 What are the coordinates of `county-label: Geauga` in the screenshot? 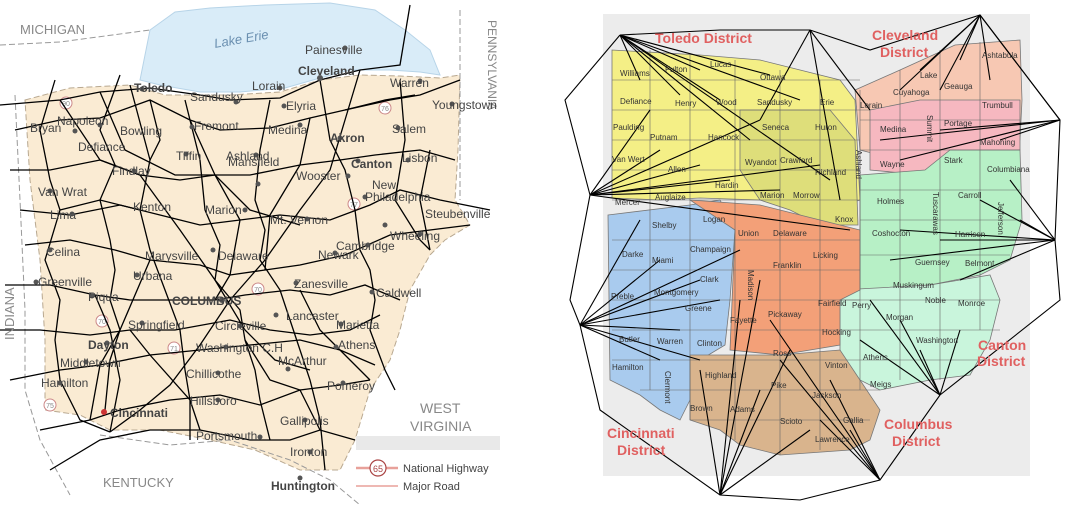 It's located at (958, 86).